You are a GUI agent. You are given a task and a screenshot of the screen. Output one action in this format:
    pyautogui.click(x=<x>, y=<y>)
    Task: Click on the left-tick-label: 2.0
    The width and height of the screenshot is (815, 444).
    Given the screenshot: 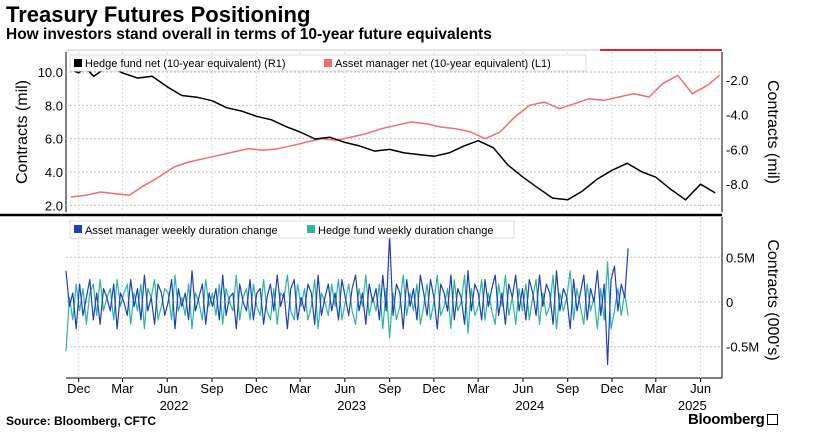 What is the action you would take?
    pyautogui.click(x=54, y=205)
    